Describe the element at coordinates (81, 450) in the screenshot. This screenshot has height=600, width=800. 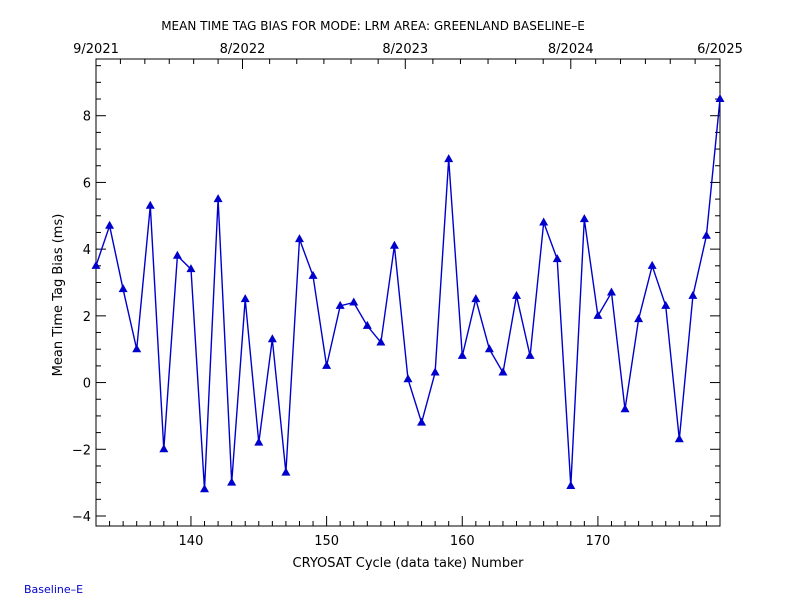
I see `y-tick-label: −2` at that location.